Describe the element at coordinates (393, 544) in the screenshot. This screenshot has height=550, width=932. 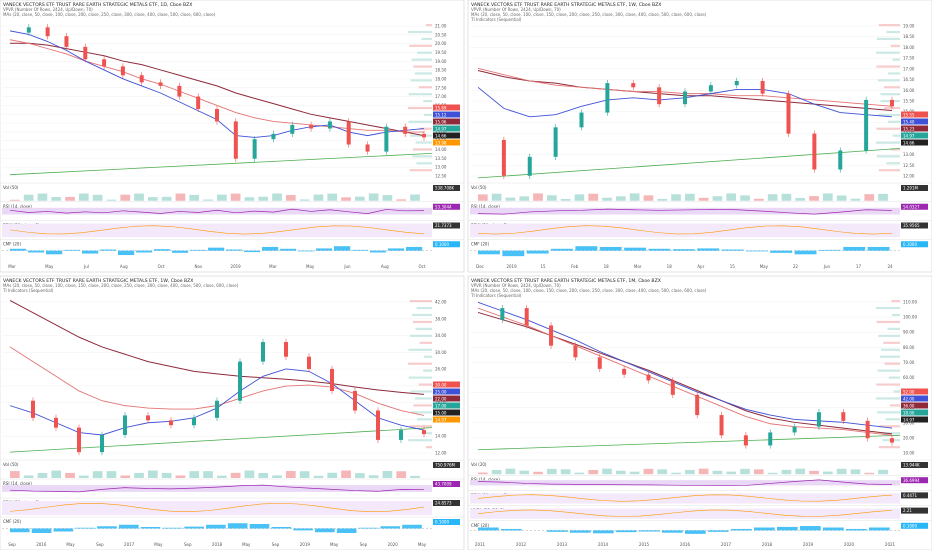
I see `x-tick-label: 2020` at that location.